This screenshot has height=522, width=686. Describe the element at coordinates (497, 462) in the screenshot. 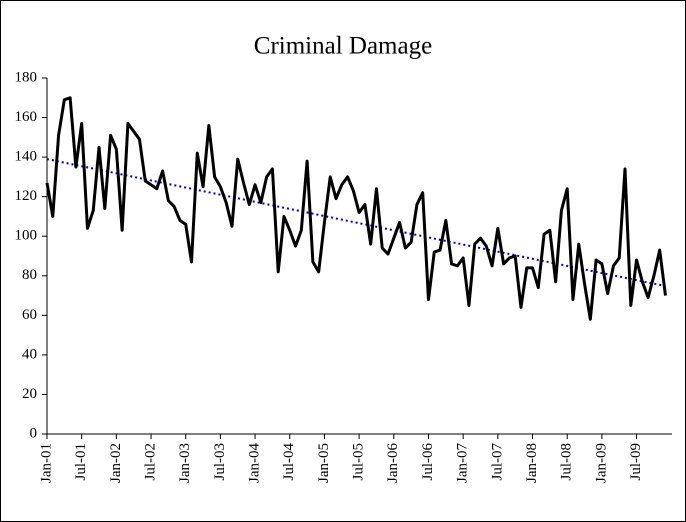

I see `x-tick-label: Jul-07` at that location.